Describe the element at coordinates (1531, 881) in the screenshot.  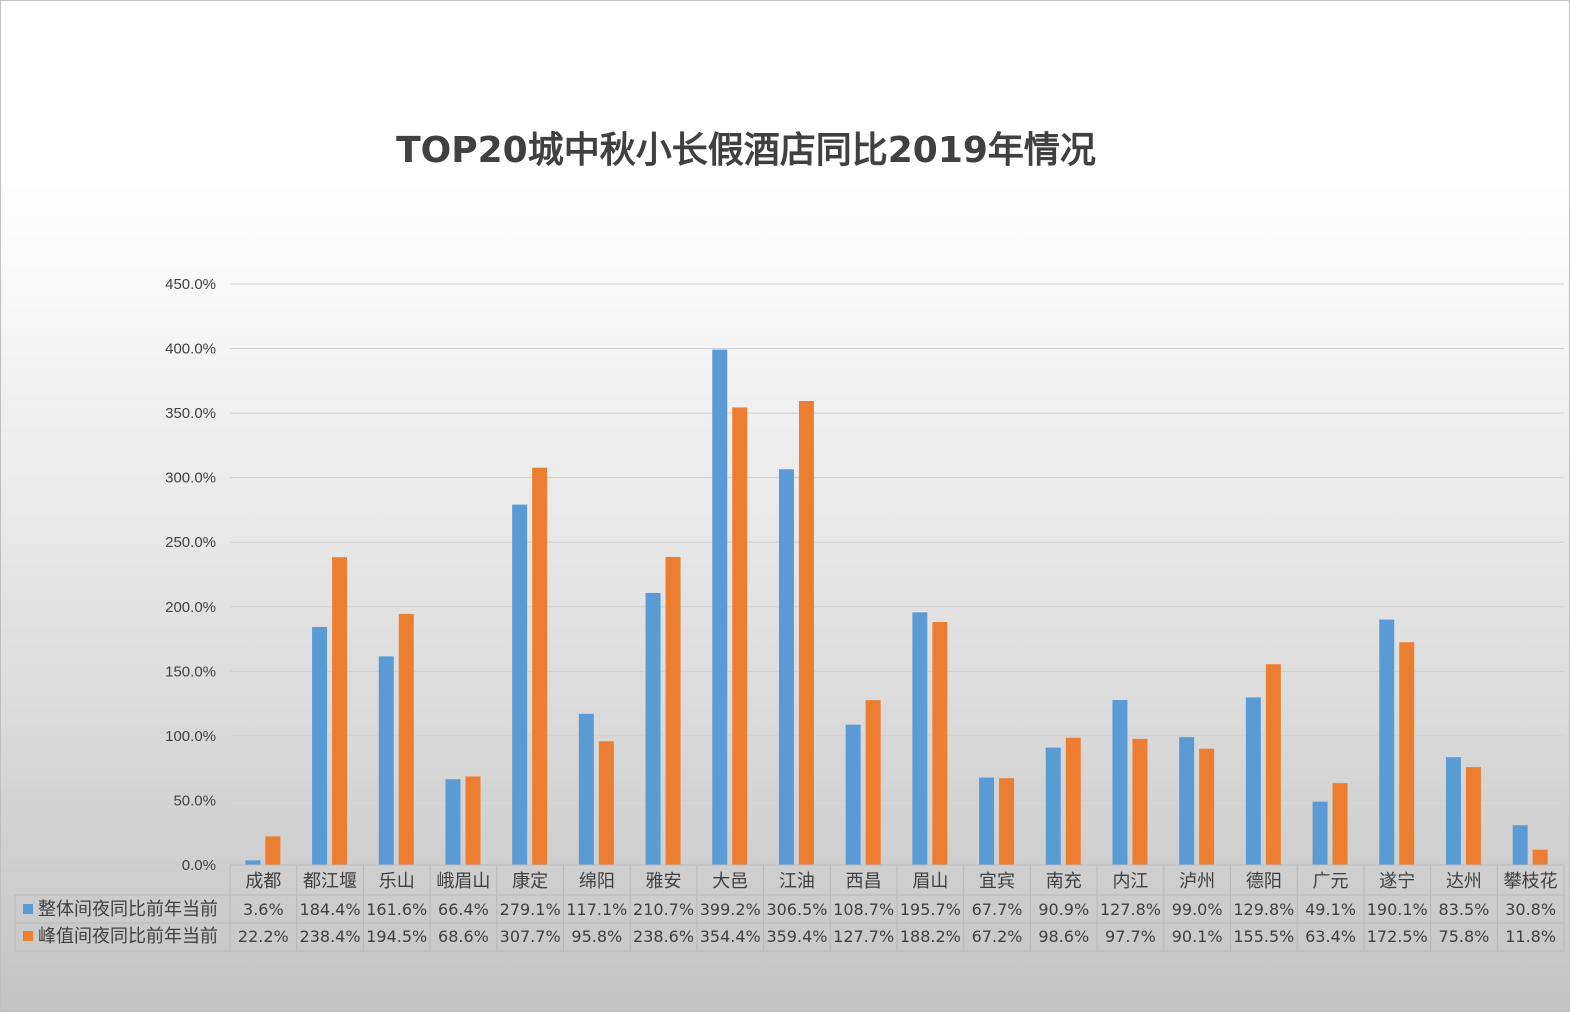
I see `category-label: 攀枝花` at that location.